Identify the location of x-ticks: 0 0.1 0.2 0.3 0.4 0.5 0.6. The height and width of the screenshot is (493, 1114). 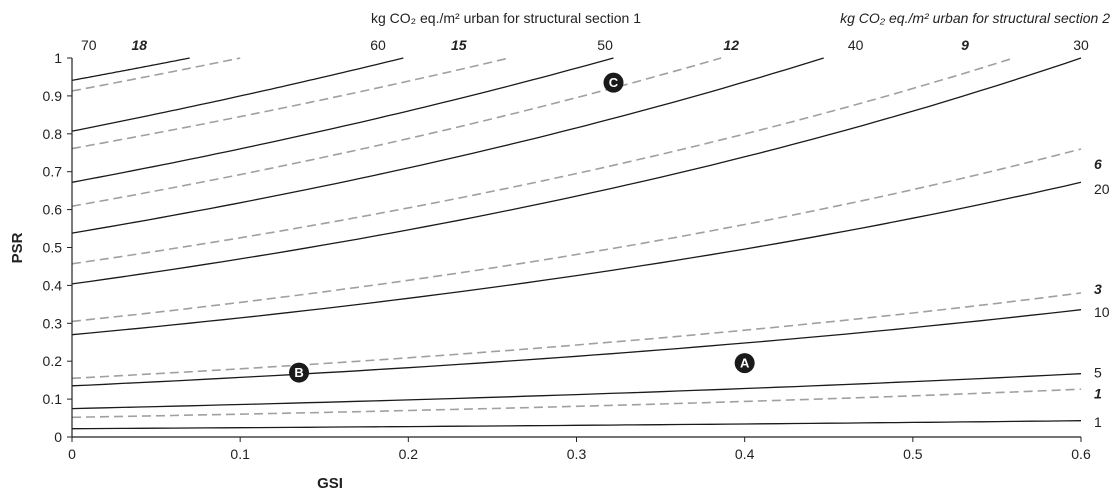
(579, 449).